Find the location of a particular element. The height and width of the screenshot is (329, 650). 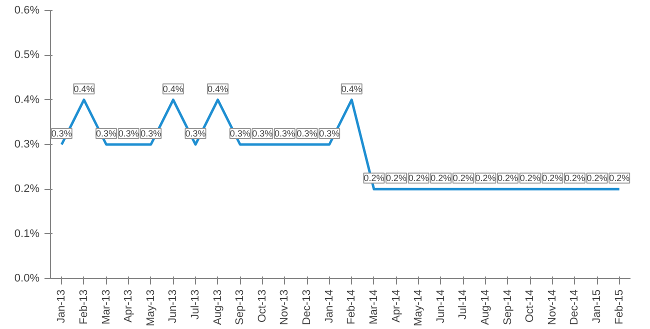

x-tick-label: Jan-13 is located at coordinates (62, 306).